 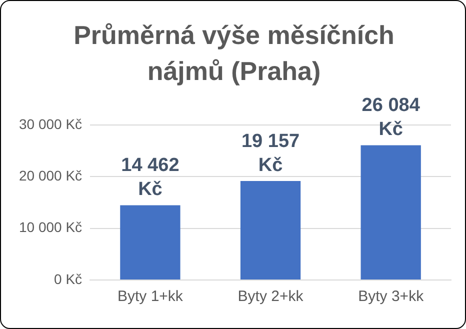 I want to click on x-tick-label: Byty 1+kk, so click(x=150, y=297).